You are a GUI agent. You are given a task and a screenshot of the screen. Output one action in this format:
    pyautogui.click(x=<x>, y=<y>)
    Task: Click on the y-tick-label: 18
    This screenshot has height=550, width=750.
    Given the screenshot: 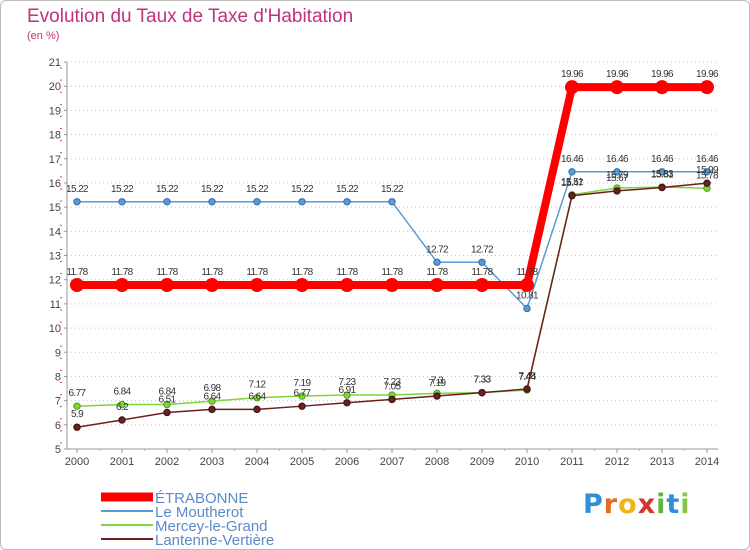 What is the action you would take?
    pyautogui.click(x=55, y=136)
    